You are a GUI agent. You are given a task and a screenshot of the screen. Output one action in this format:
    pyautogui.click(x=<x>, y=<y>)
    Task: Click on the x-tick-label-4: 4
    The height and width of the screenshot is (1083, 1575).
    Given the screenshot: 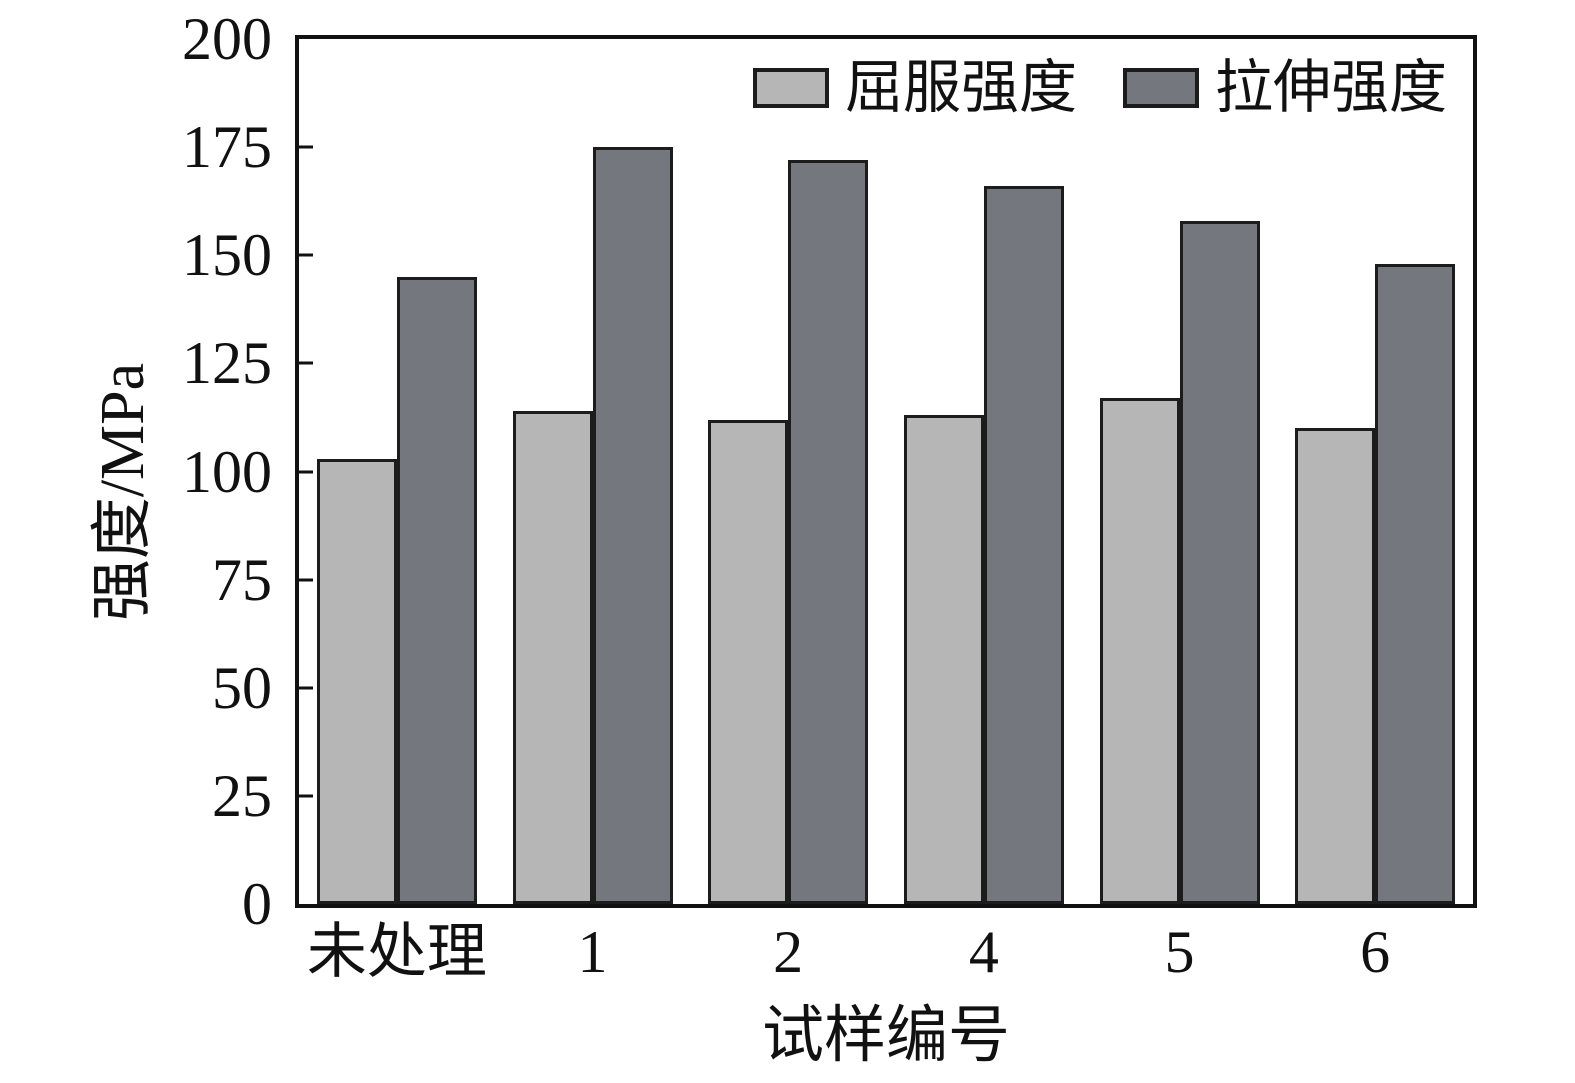 What is the action you would take?
    pyautogui.click(x=983, y=952)
    